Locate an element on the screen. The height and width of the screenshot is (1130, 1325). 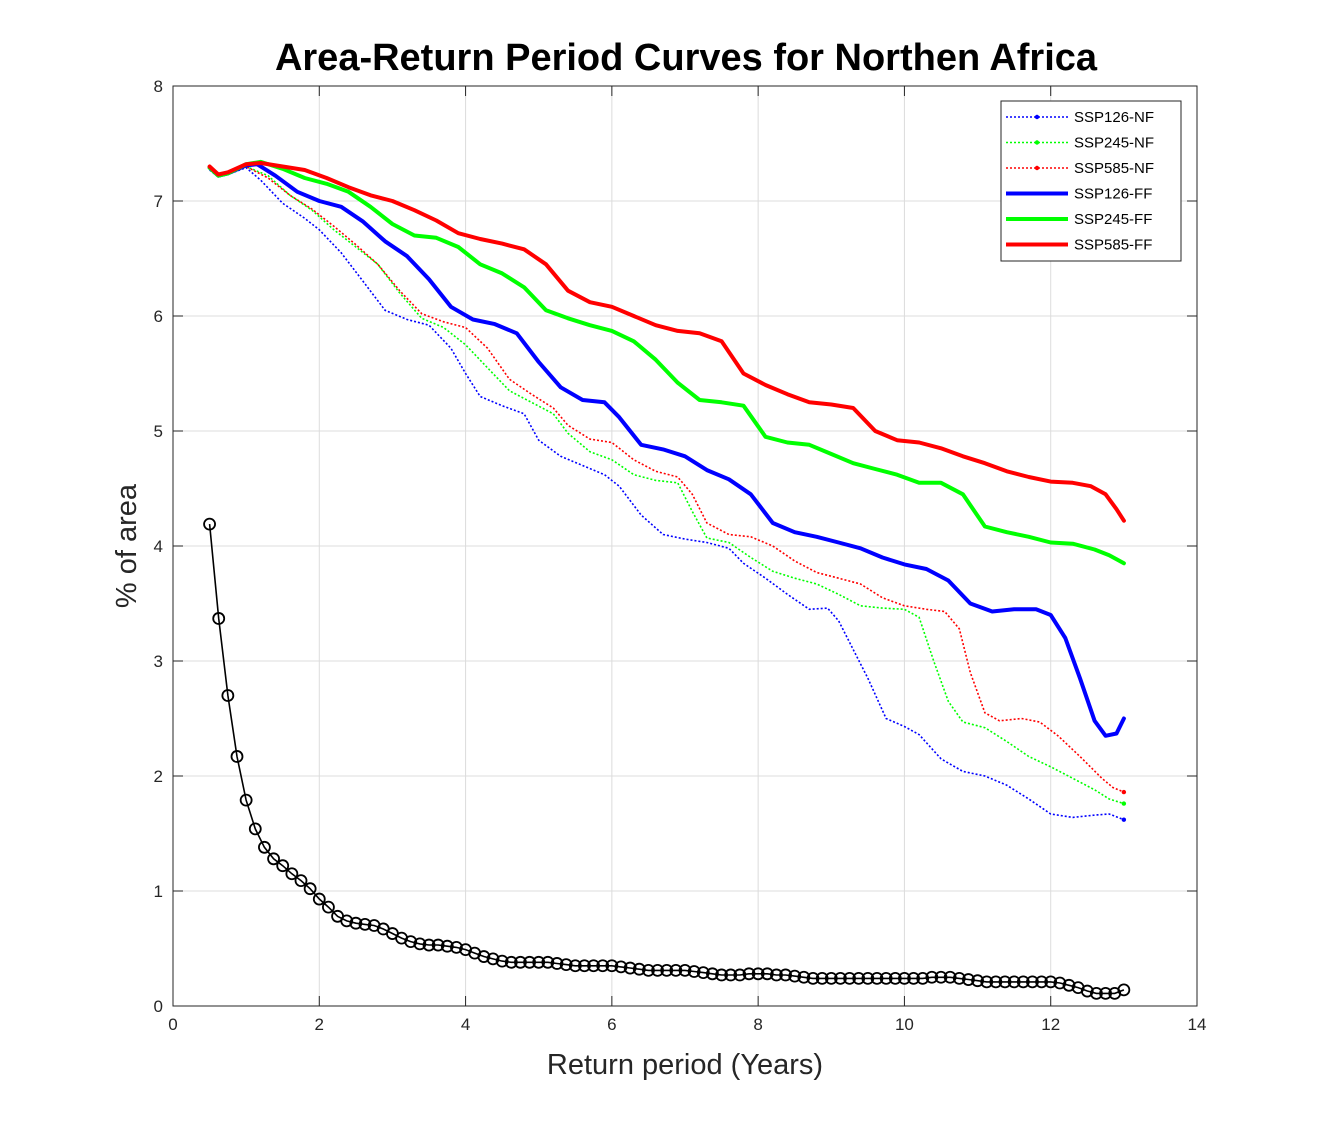
x-tick-label: 10 is located at coordinates (904, 1024).